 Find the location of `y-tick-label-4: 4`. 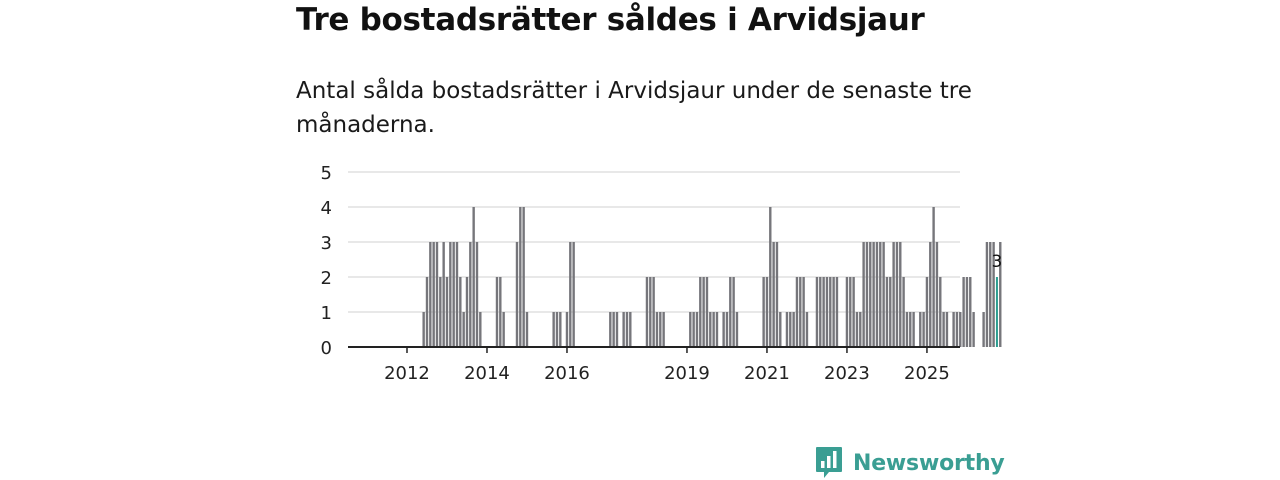

y-tick-label-4: 4 is located at coordinates (326, 208).